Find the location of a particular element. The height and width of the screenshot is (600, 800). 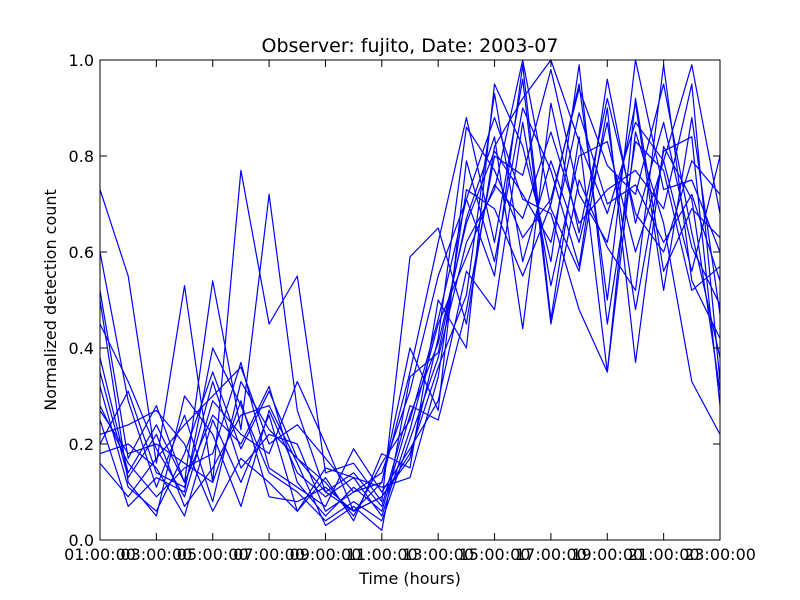

y-tick-label: 0.8 is located at coordinates (81, 156).